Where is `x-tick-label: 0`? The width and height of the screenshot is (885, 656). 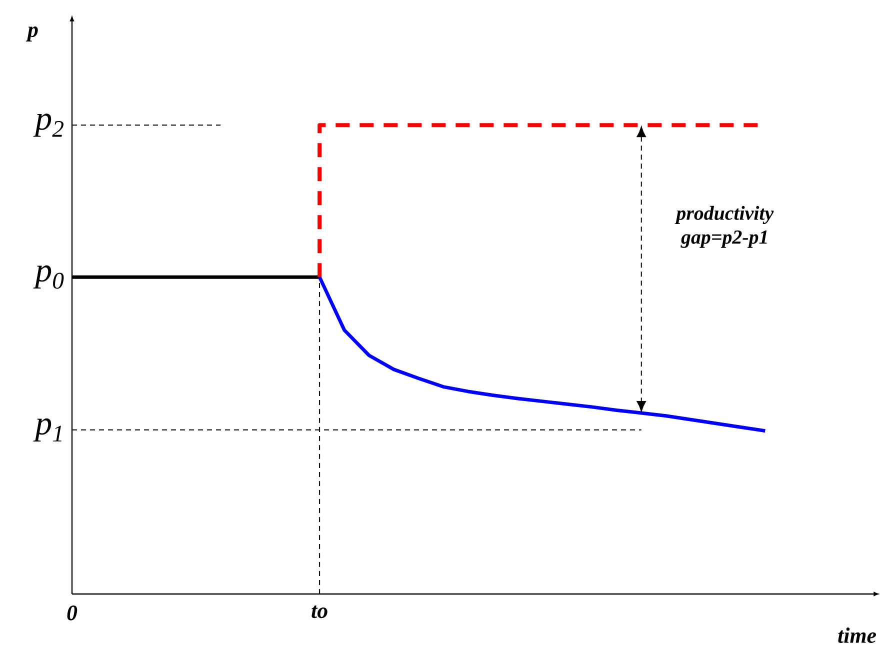 x-tick-label: 0 is located at coordinates (72, 613).